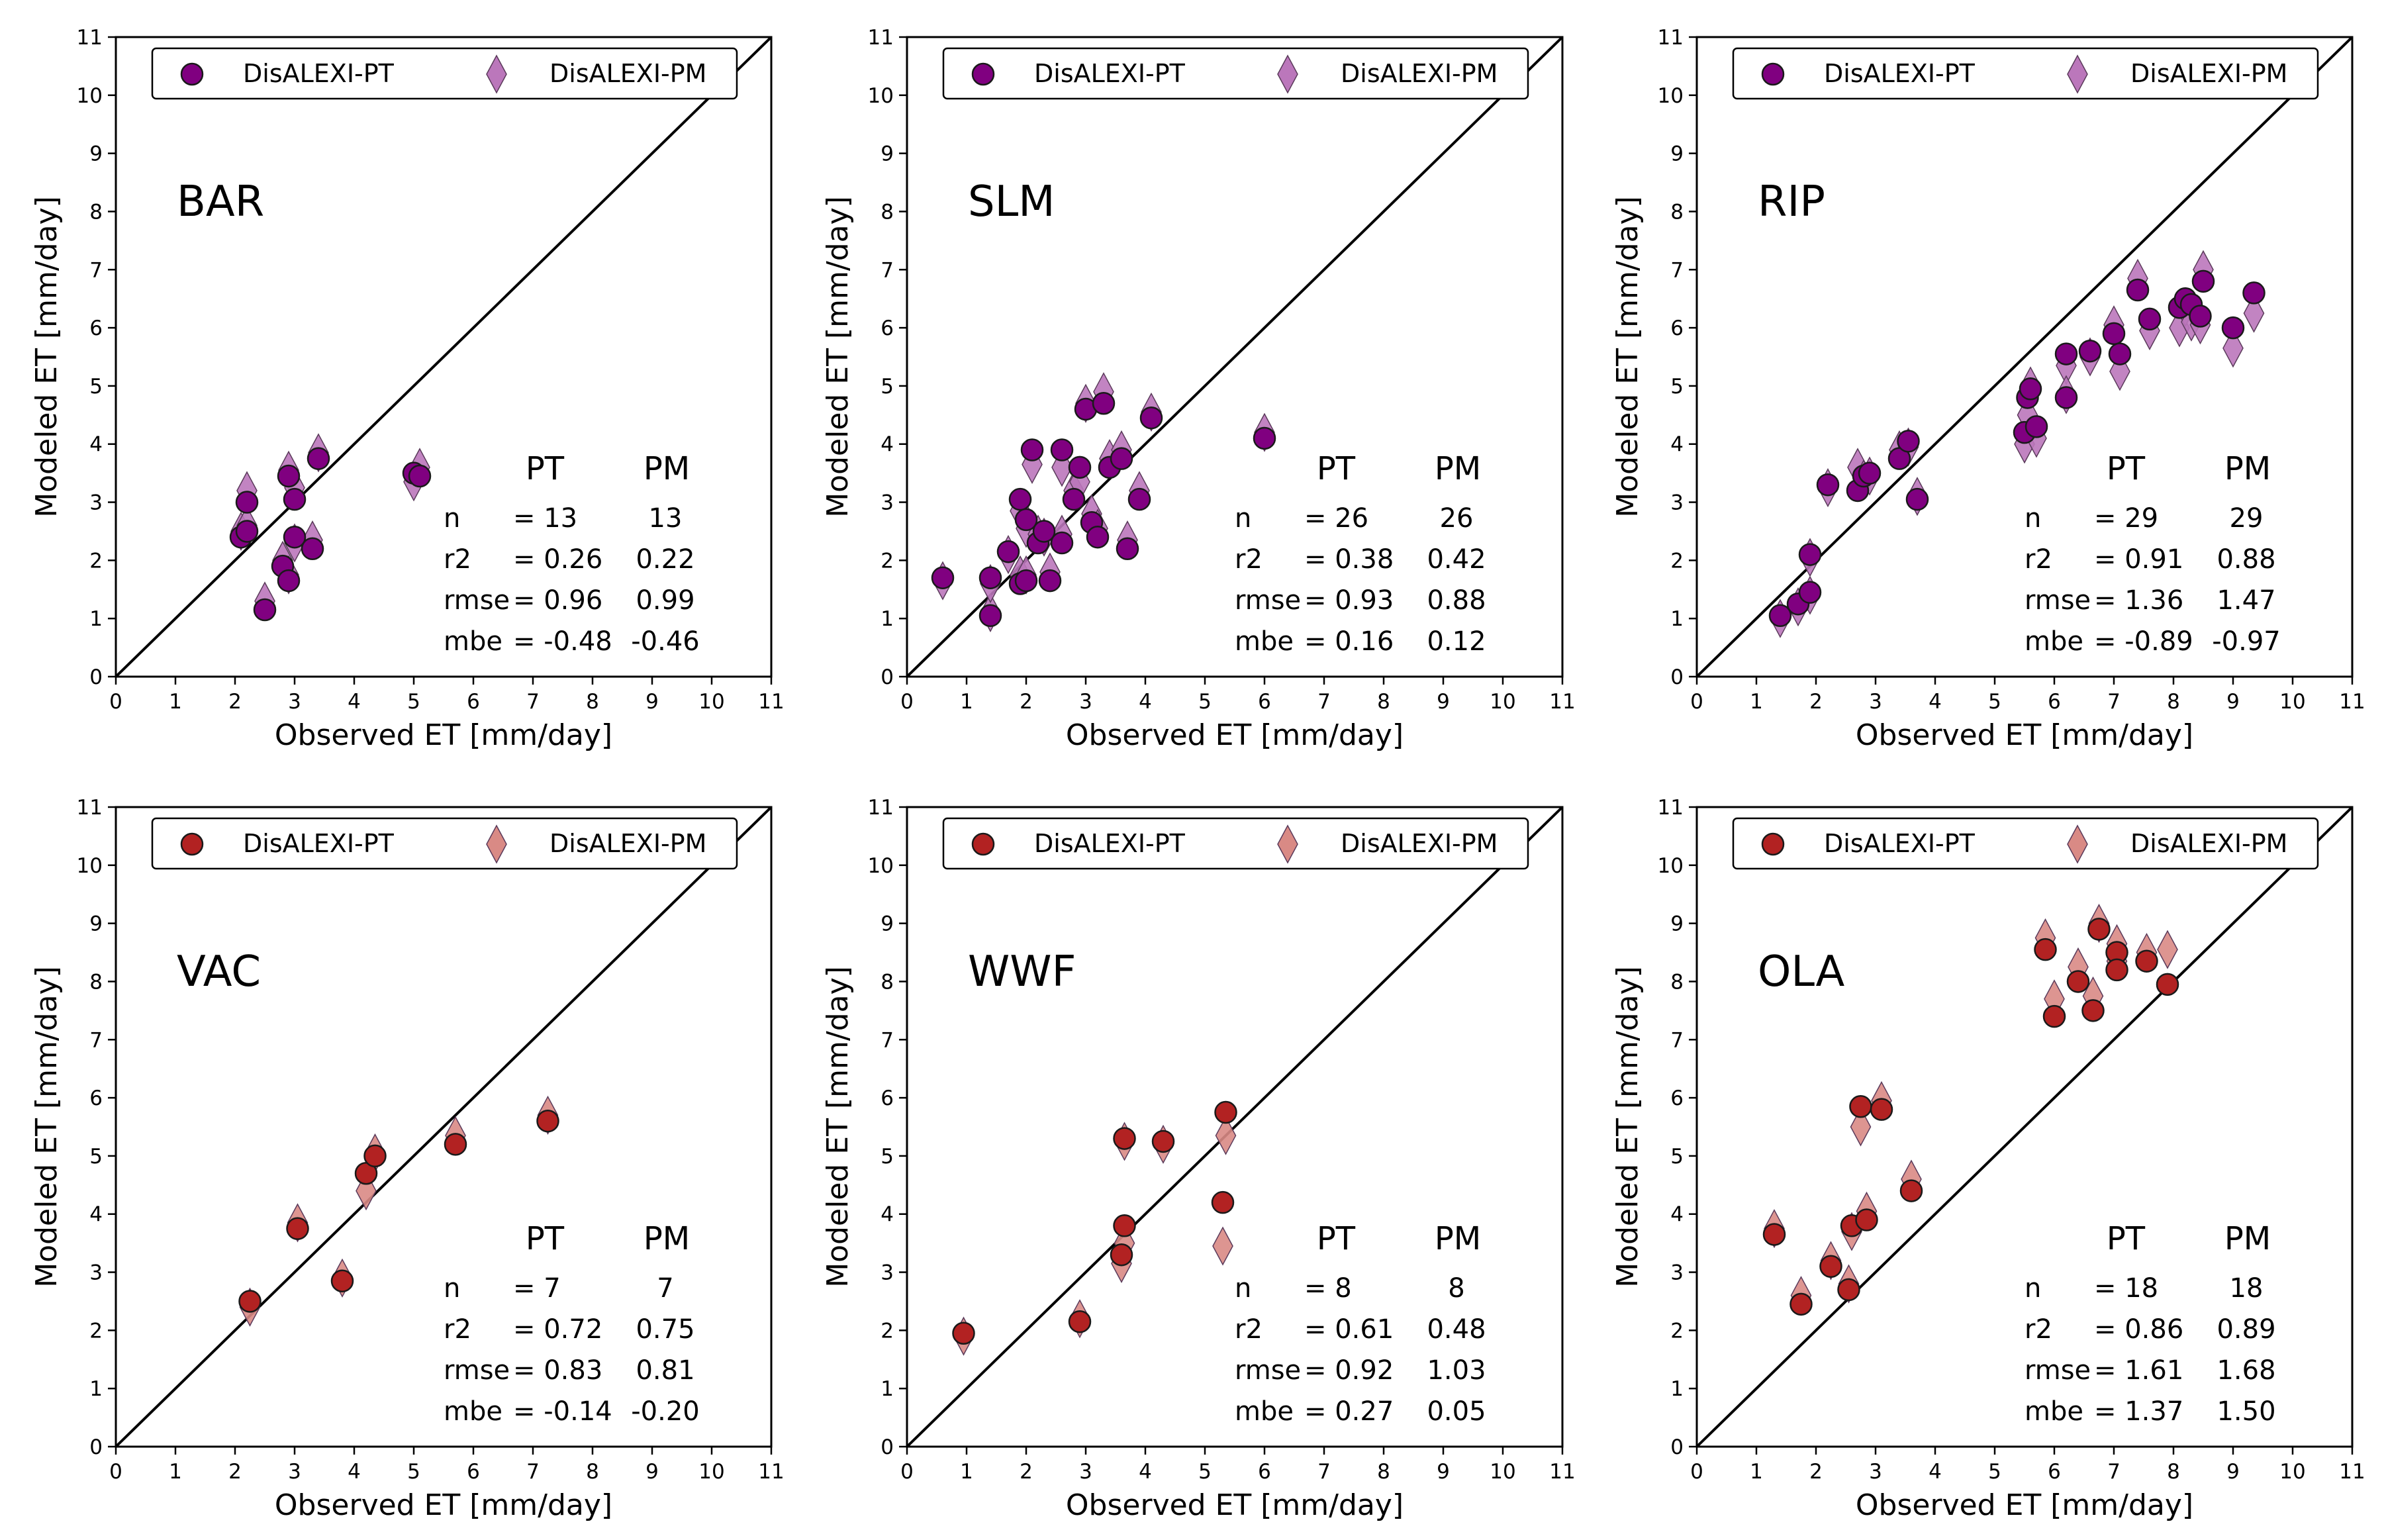 Image resolution: width=2384 pixels, height=1540 pixels. I want to click on x-tick-label: 9, so click(2233, 1472).